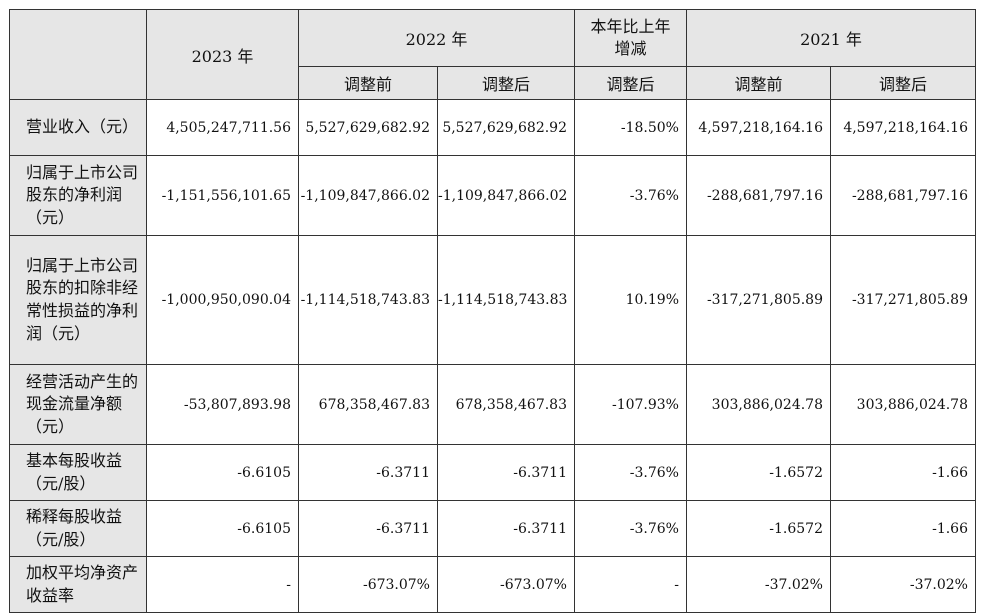 Image resolution: width=987 pixels, height=616 pixels. What do you see at coordinates (758, 195) in the screenshot?
I see `cell-2021-before: -288,681,797.16` at bounding box center [758, 195].